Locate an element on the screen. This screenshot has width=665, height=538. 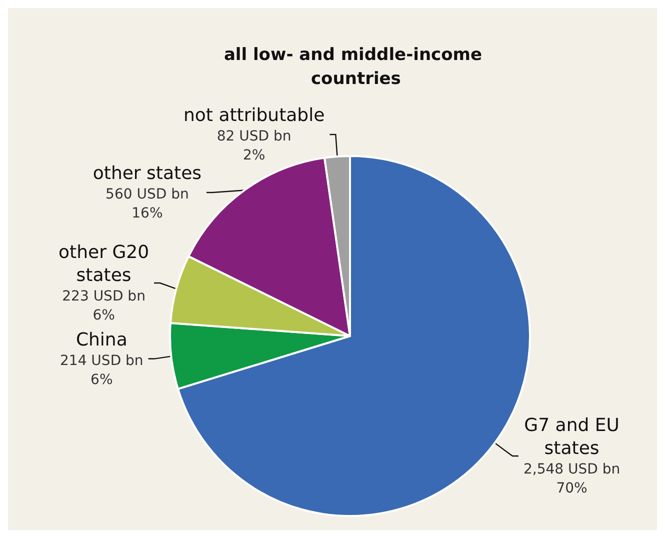
slice-label: China is located at coordinates (102, 339).